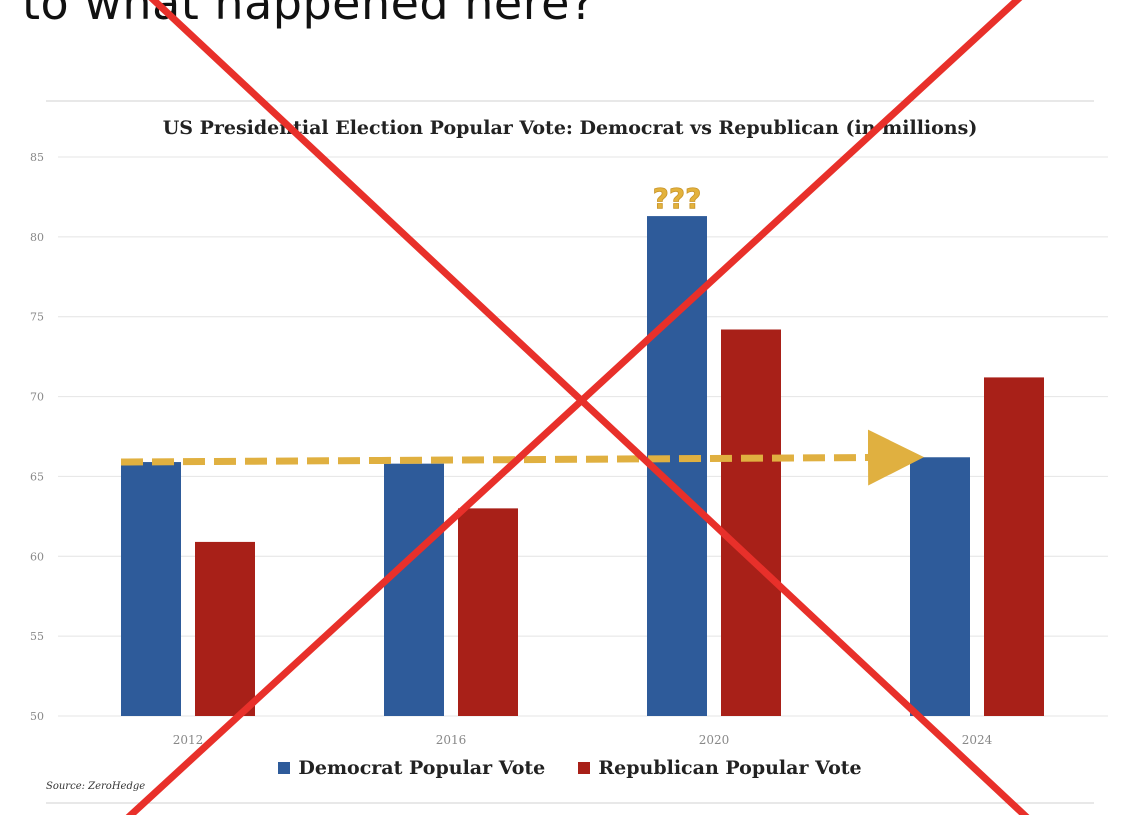 Image resolution: width=1140 pixels, height=815 pixels. What do you see at coordinates (677, 198) in the screenshot?
I see `question-marks-annotation: ???` at bounding box center [677, 198].